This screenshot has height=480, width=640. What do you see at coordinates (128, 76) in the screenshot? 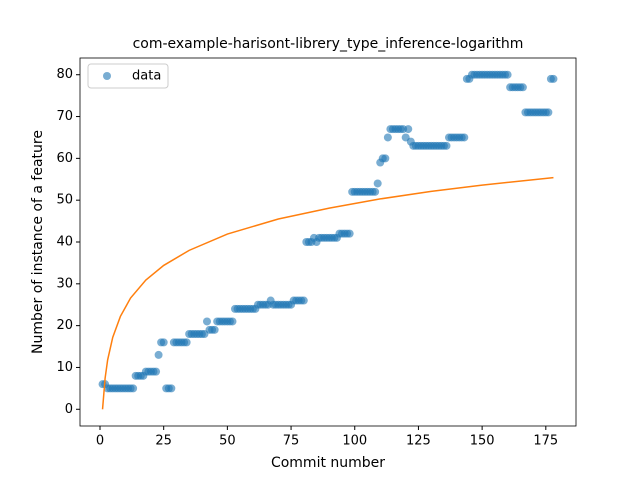
I see `legend-box` at bounding box center [128, 76].